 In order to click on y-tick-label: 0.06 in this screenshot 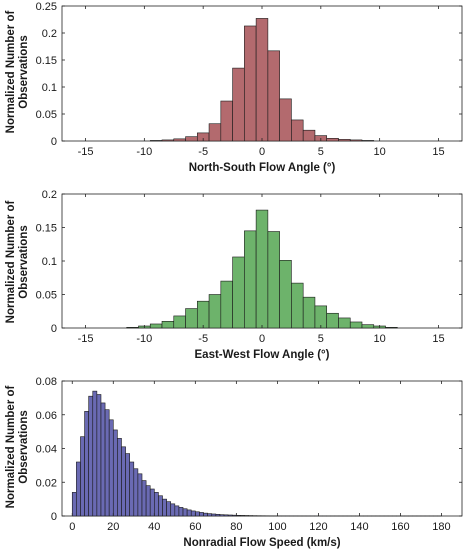, I will do `click(46, 416)`.